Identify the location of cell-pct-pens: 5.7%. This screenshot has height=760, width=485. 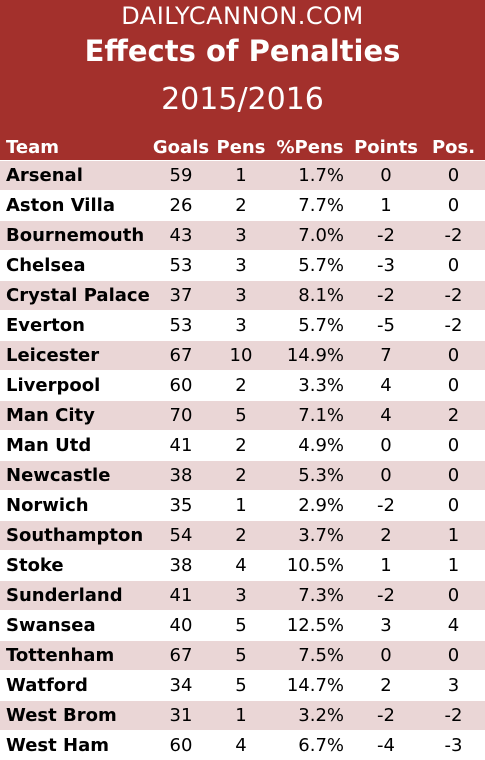
(310, 326).